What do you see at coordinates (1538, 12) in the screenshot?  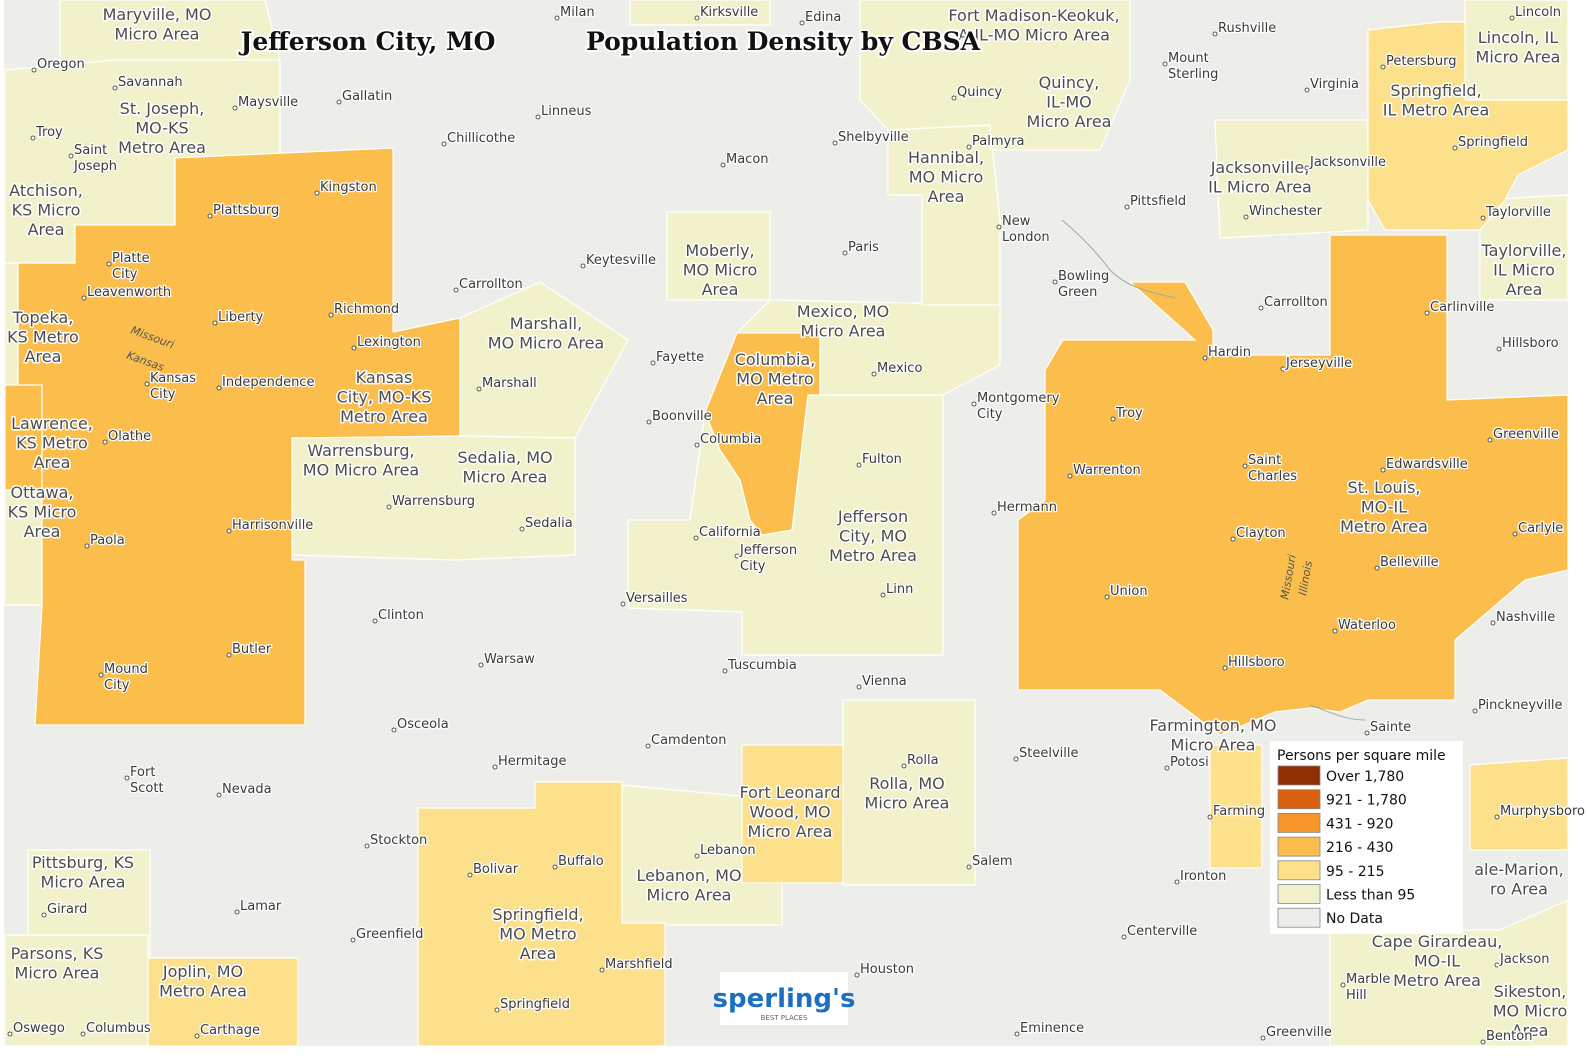 I see `city-label: Lincoln` at bounding box center [1538, 12].